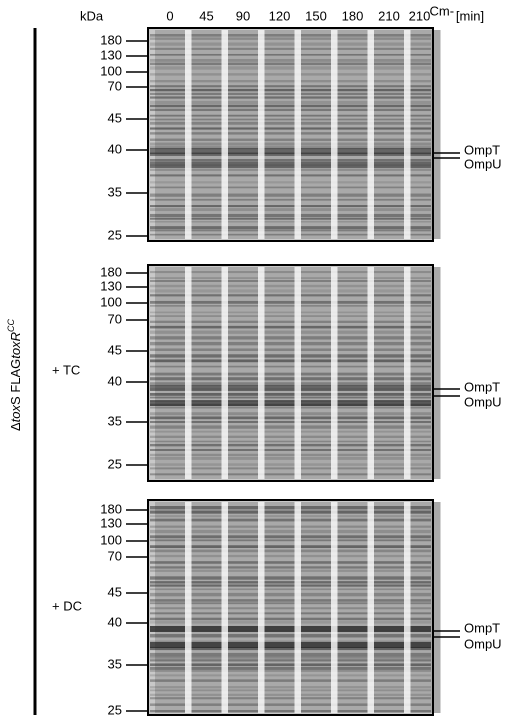 This screenshot has height=717, width=514. Describe the element at coordinates (115, 709) in the screenshot. I see `marker-label: 25` at that location.